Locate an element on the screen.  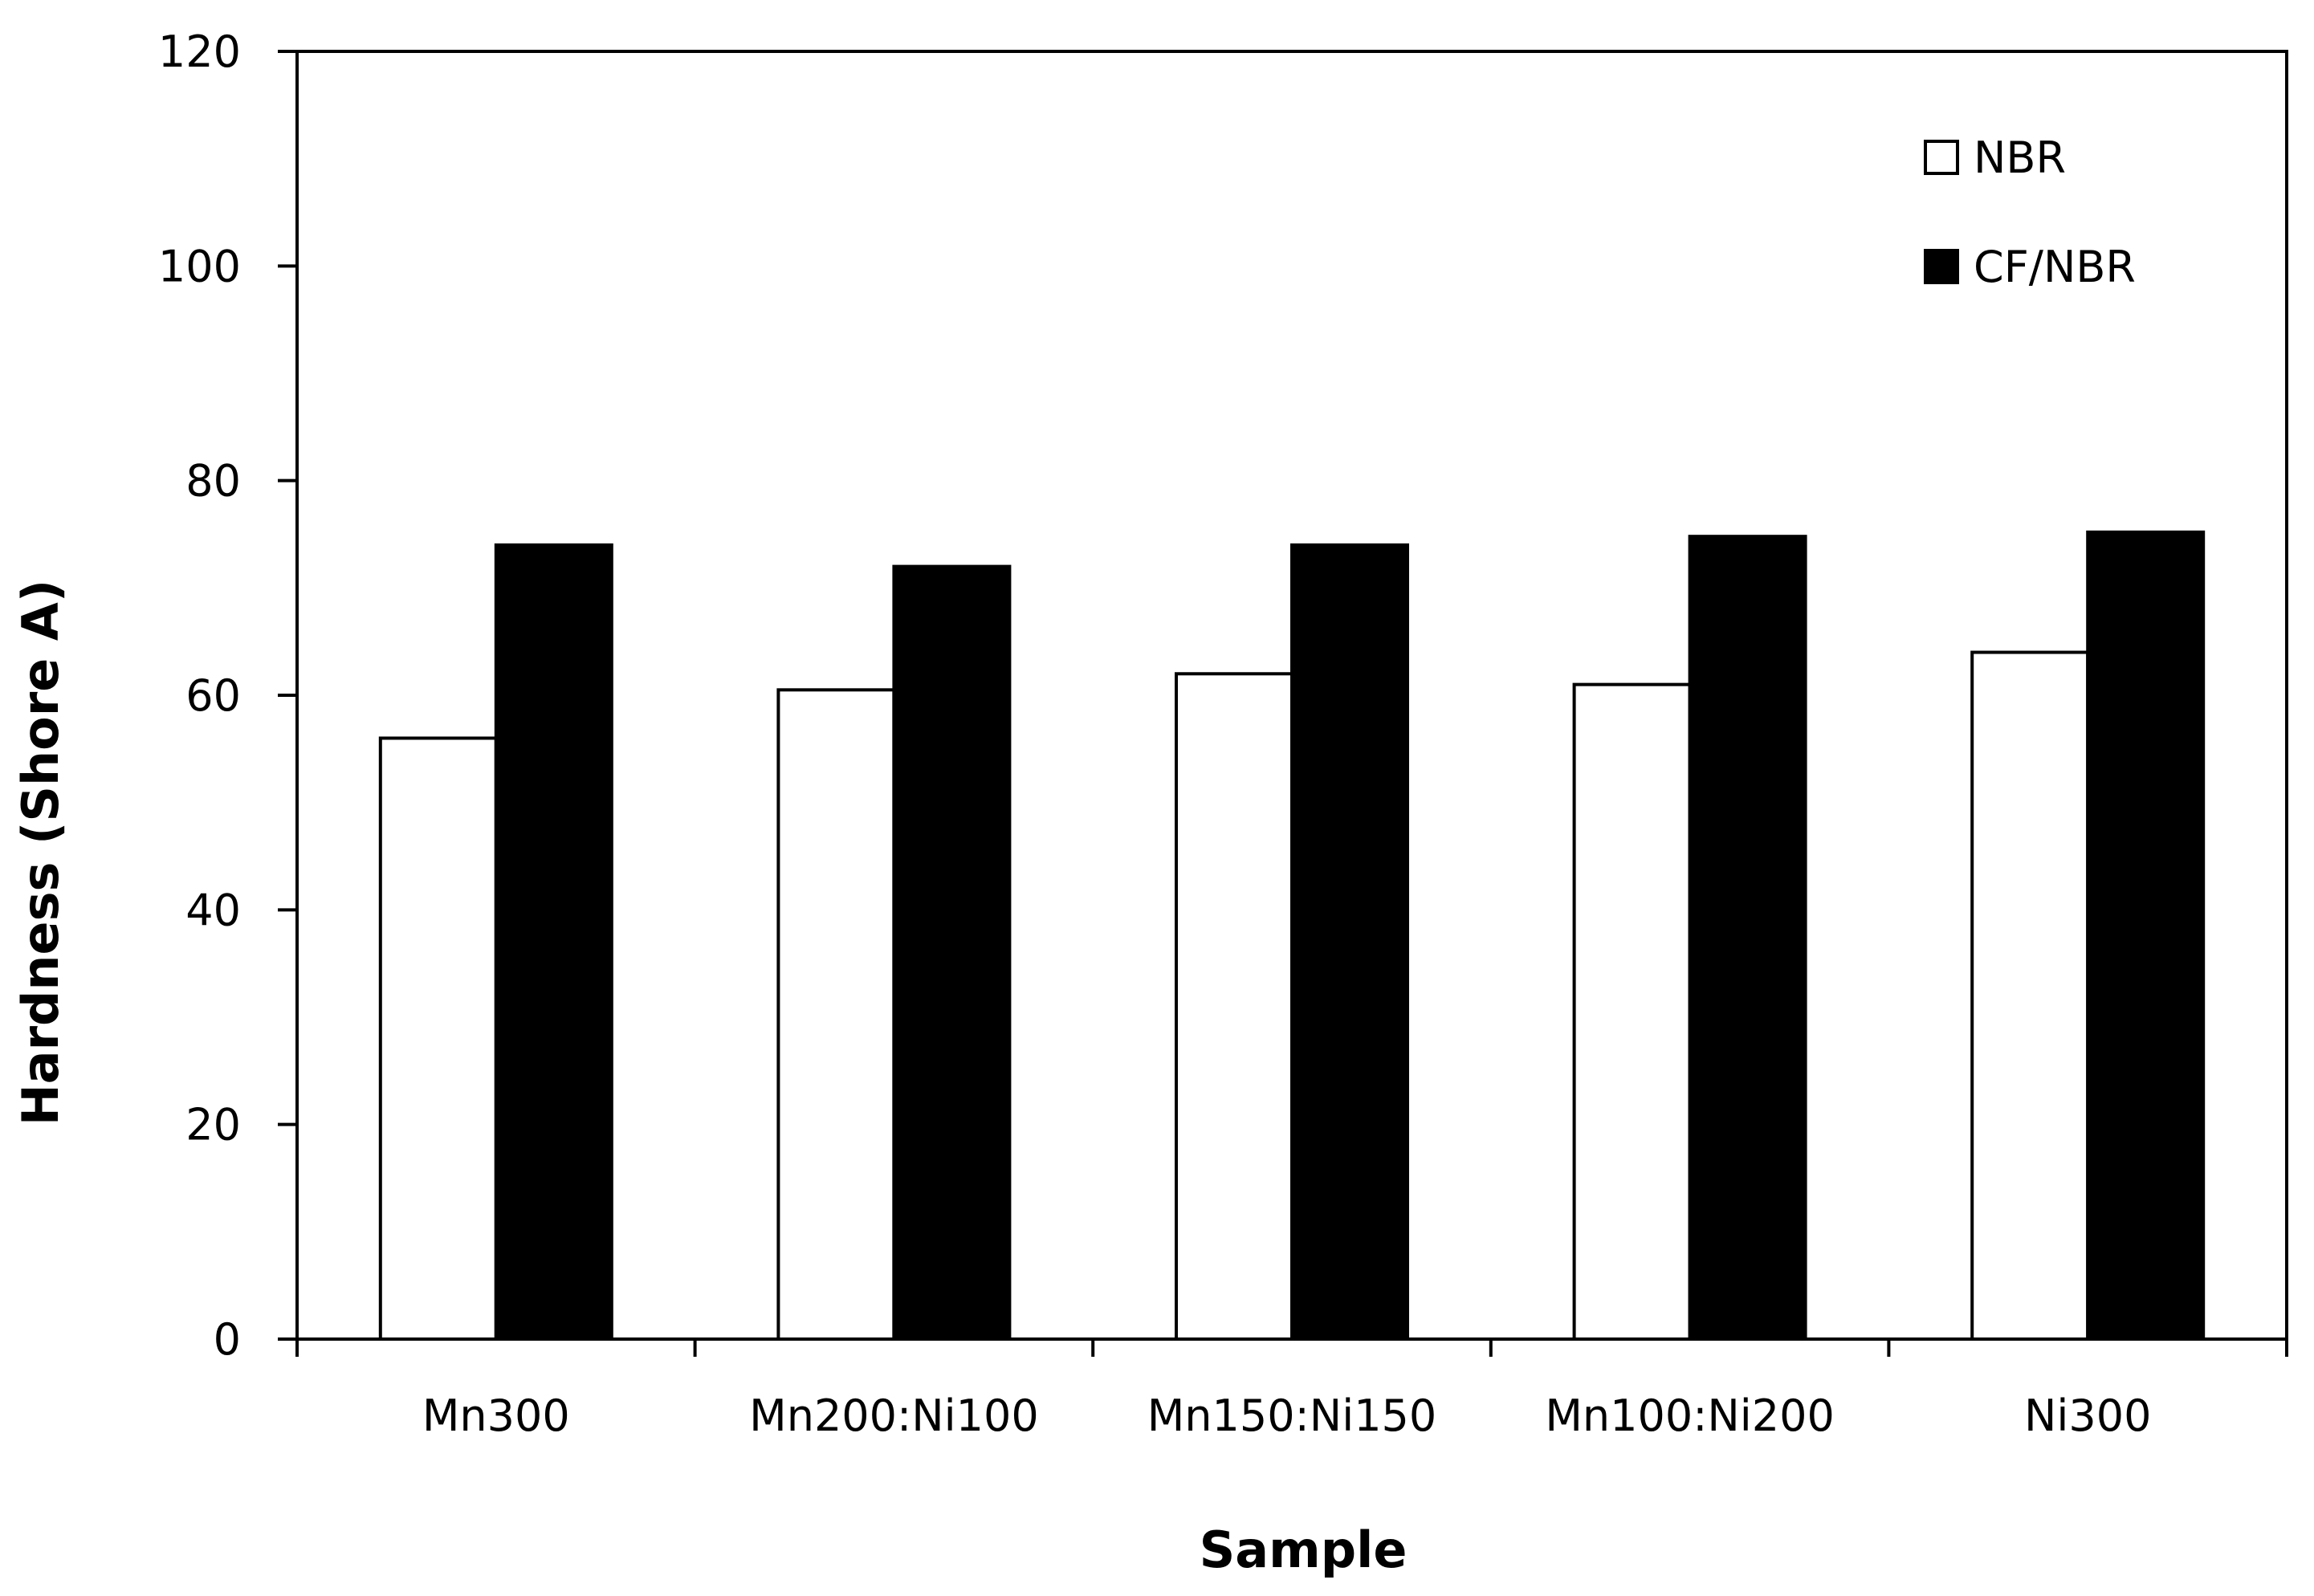
y-tick-label: 0 is located at coordinates (228, 1340).